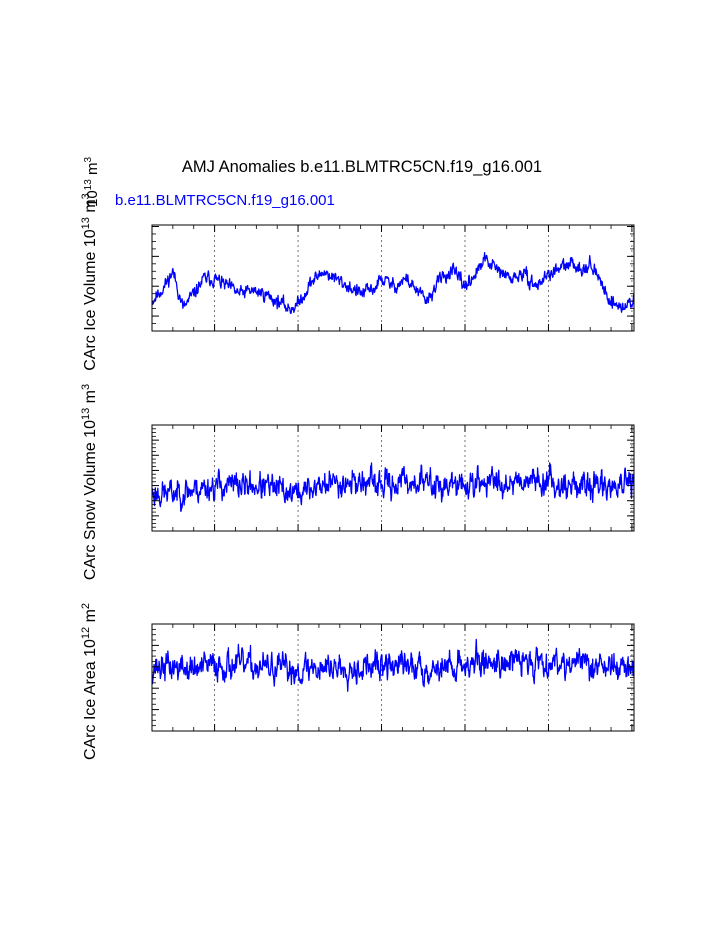 This screenshot has width=723, height=935. I want to click on panel-1: CArc Ice Volume 1013 m3, so click(357, 282).